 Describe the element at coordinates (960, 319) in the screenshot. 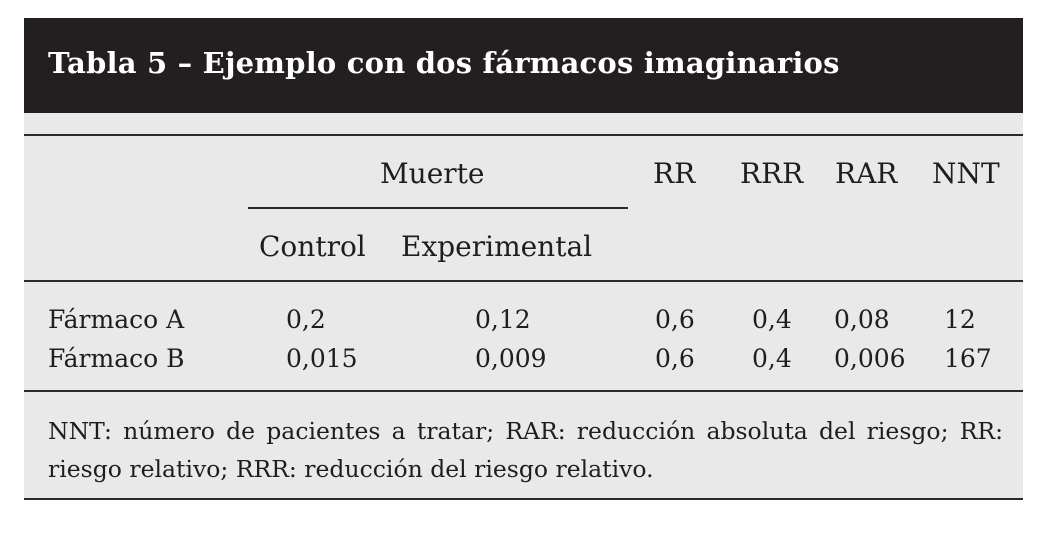

I see `row-a-nnt: 12` at that location.